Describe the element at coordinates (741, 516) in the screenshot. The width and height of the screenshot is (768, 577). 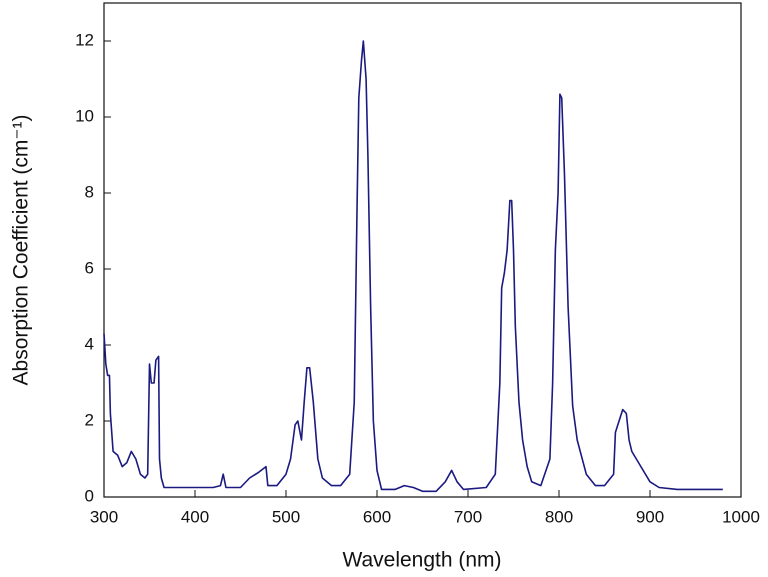
I see `x-tick-label: 1000` at that location.